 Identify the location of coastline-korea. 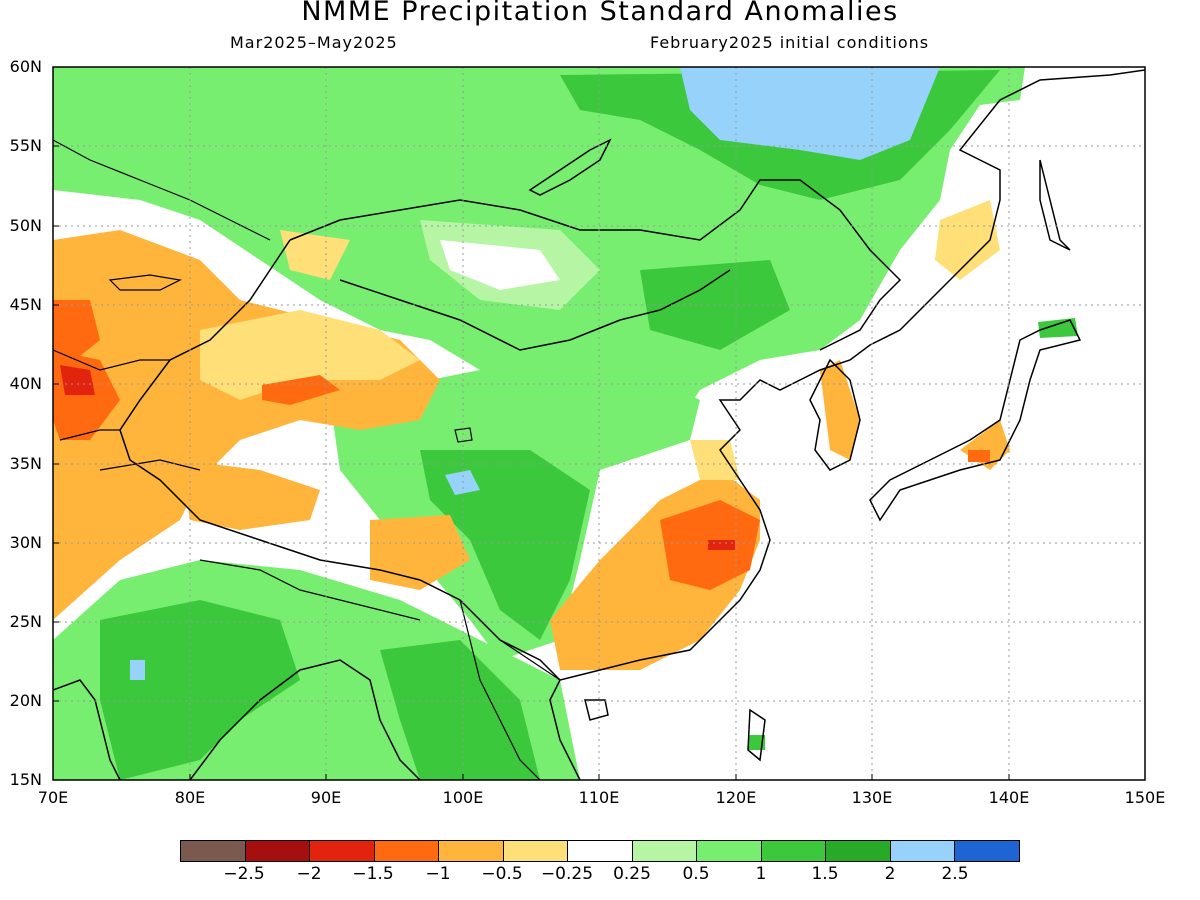
(835, 414).